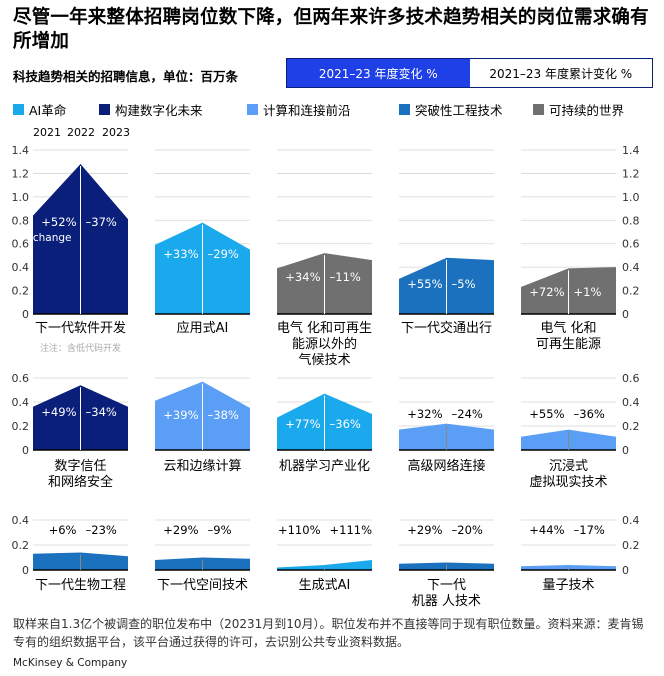 The width and height of the screenshot is (664, 676). Describe the element at coordinates (324, 565) in the screenshot. I see `area-mark` at that location.